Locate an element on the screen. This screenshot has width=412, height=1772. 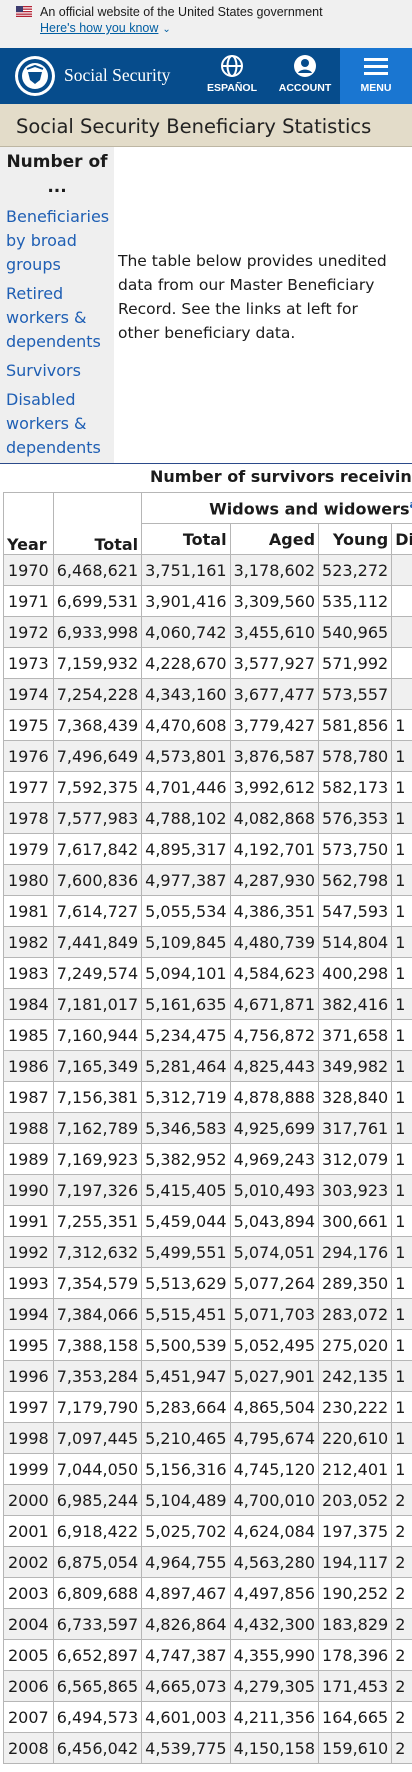
table-cell: 4,925,699 is located at coordinates (274, 1128).